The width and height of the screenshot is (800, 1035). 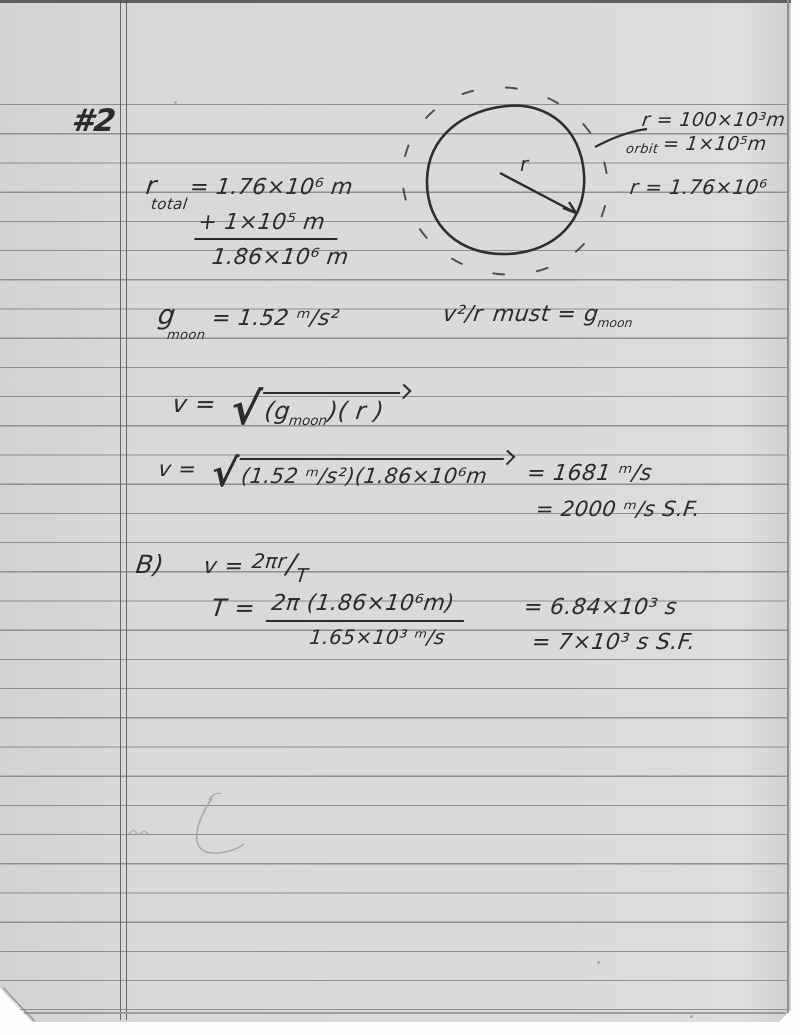 What do you see at coordinates (405, 1013) in the screenshot?
I see `paper-bottom-edge` at bounding box center [405, 1013].